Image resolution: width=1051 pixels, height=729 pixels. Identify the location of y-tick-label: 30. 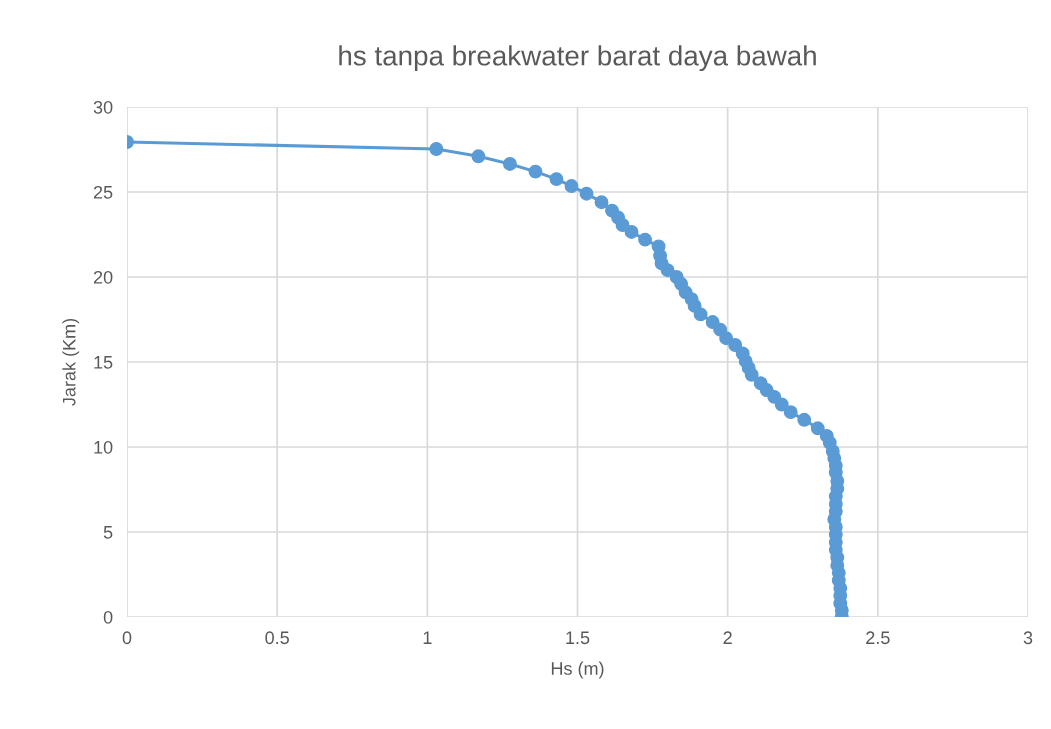
(103, 107).